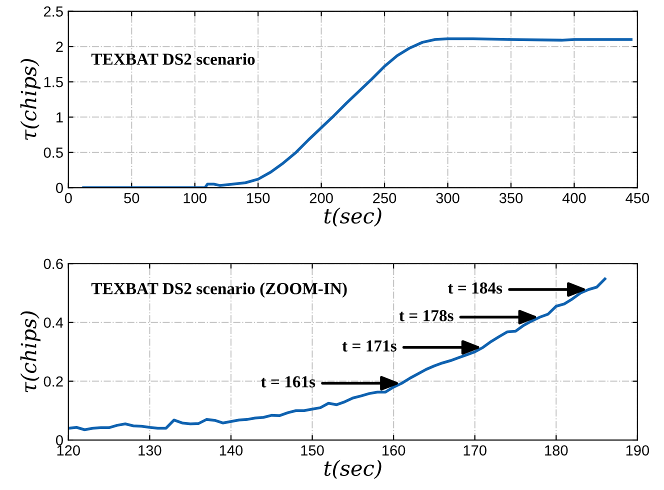  What do you see at coordinates (54, 323) in the screenshot?
I see `y-tick-label: 0.4` at bounding box center [54, 323].